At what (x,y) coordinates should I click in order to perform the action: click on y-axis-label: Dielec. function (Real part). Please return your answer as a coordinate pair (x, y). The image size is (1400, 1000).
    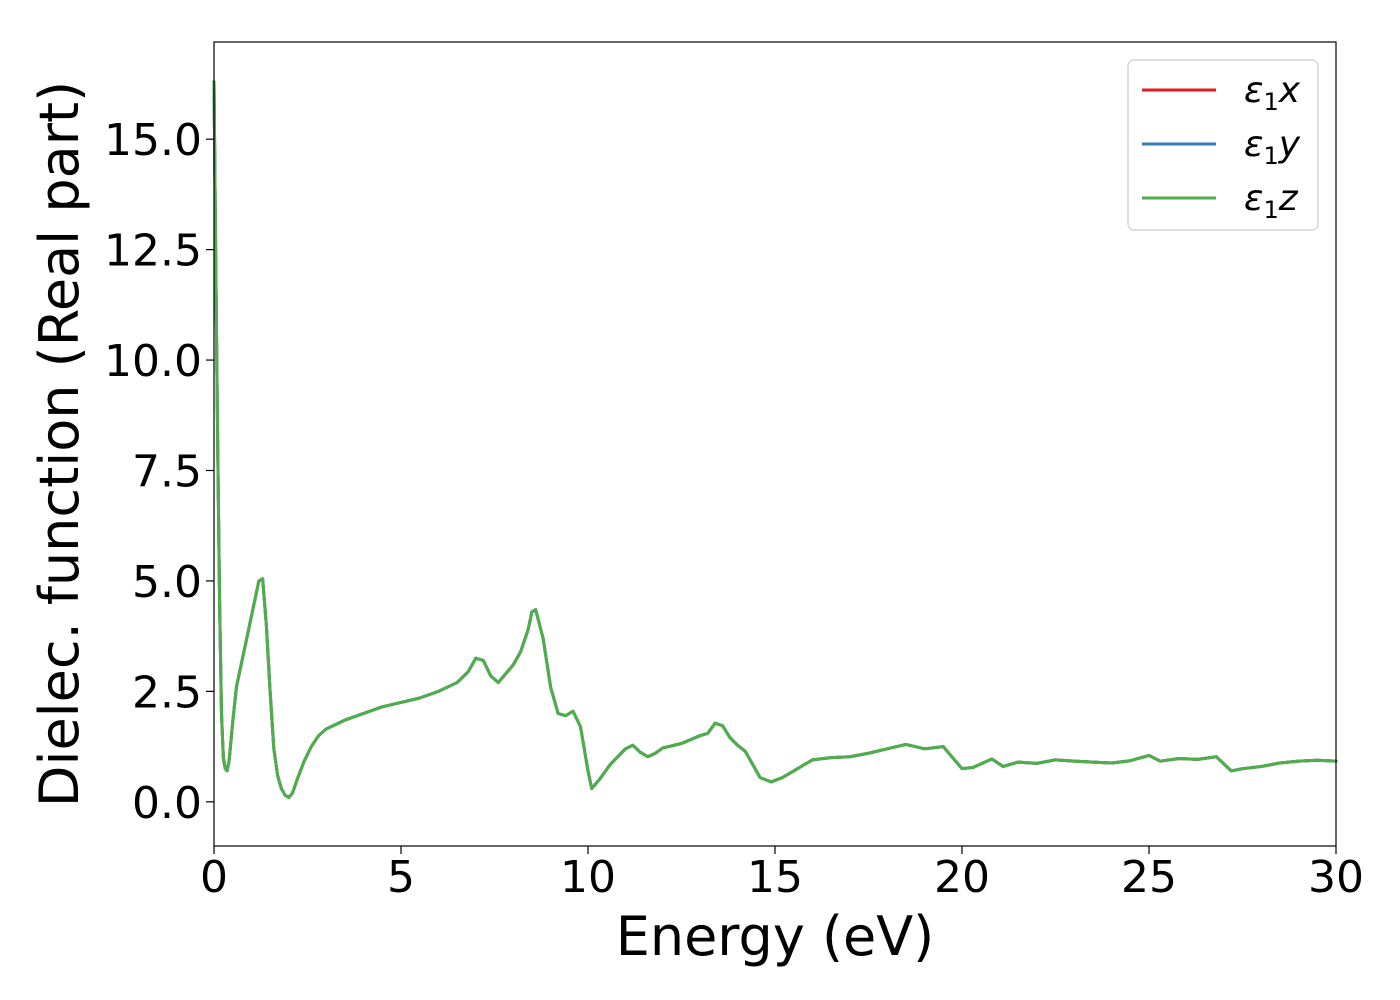
    Looking at the image, I should click on (59, 444).